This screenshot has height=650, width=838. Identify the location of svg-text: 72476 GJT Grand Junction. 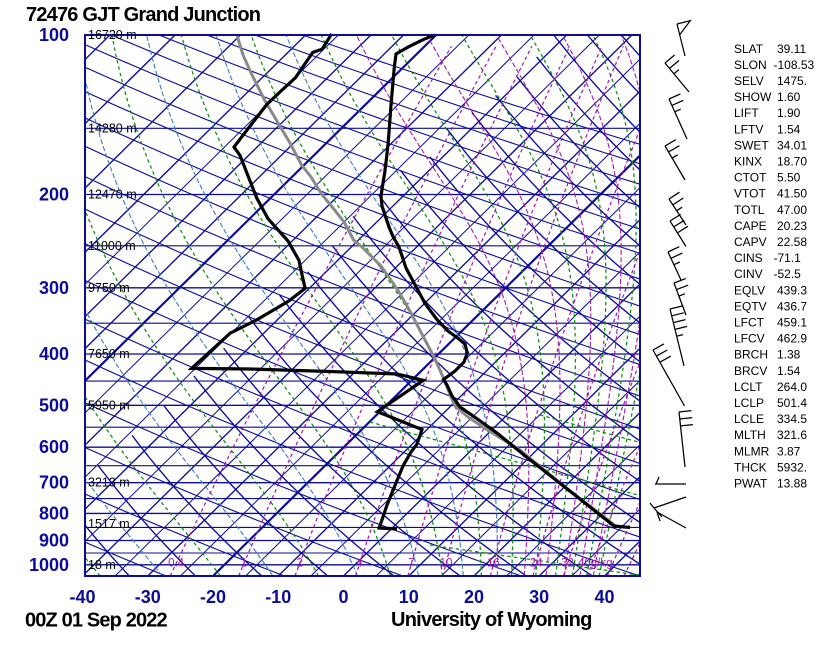
(143, 15).